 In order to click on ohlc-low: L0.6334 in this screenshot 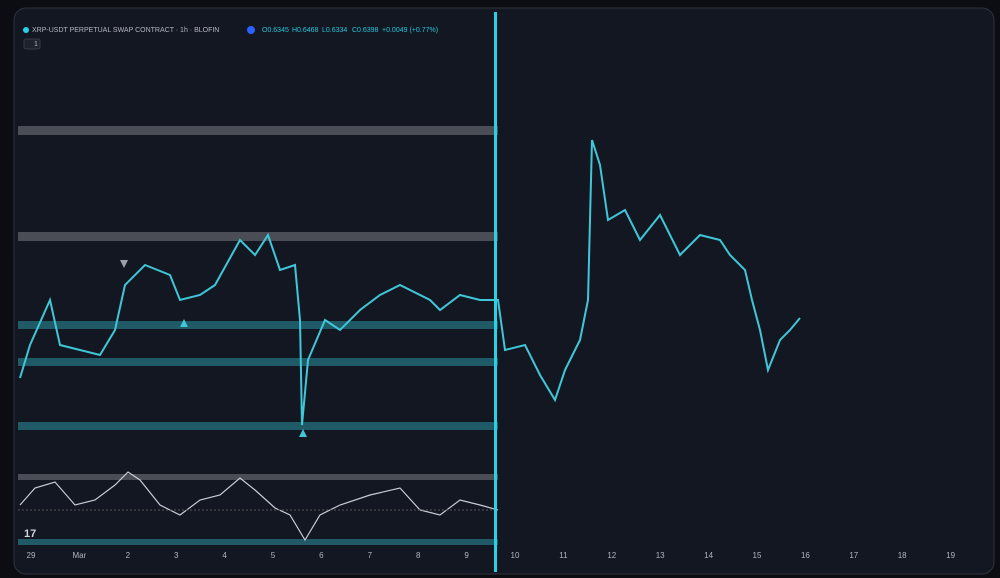, I will do `click(334, 30)`.